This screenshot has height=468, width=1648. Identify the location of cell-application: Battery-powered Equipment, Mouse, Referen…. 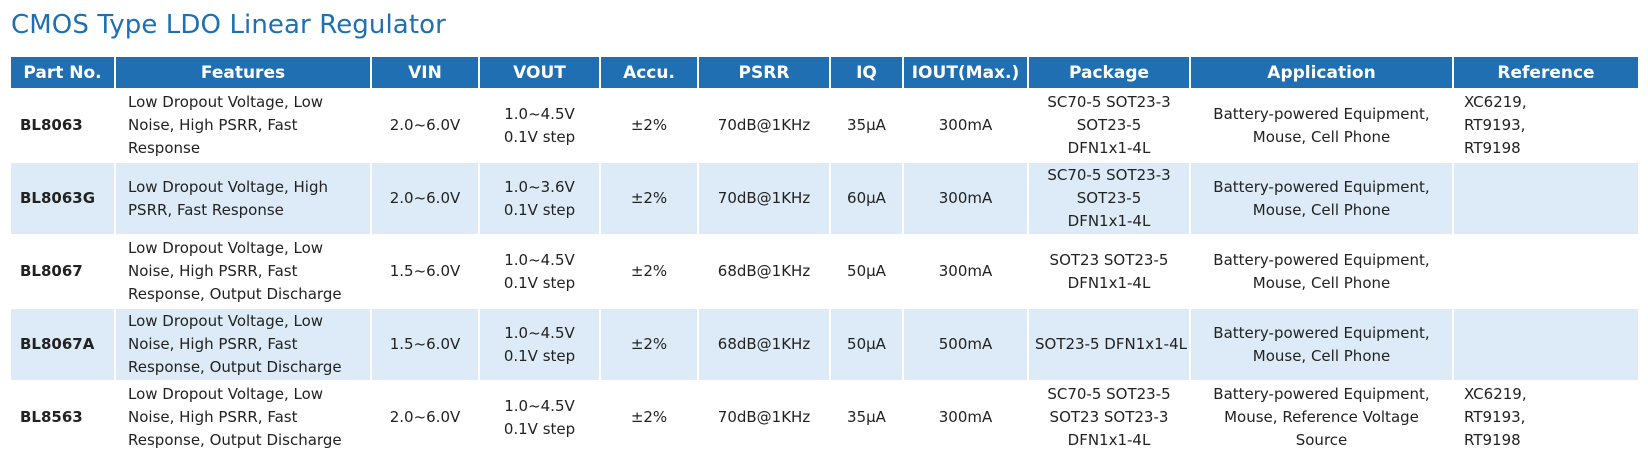
(1322, 416).